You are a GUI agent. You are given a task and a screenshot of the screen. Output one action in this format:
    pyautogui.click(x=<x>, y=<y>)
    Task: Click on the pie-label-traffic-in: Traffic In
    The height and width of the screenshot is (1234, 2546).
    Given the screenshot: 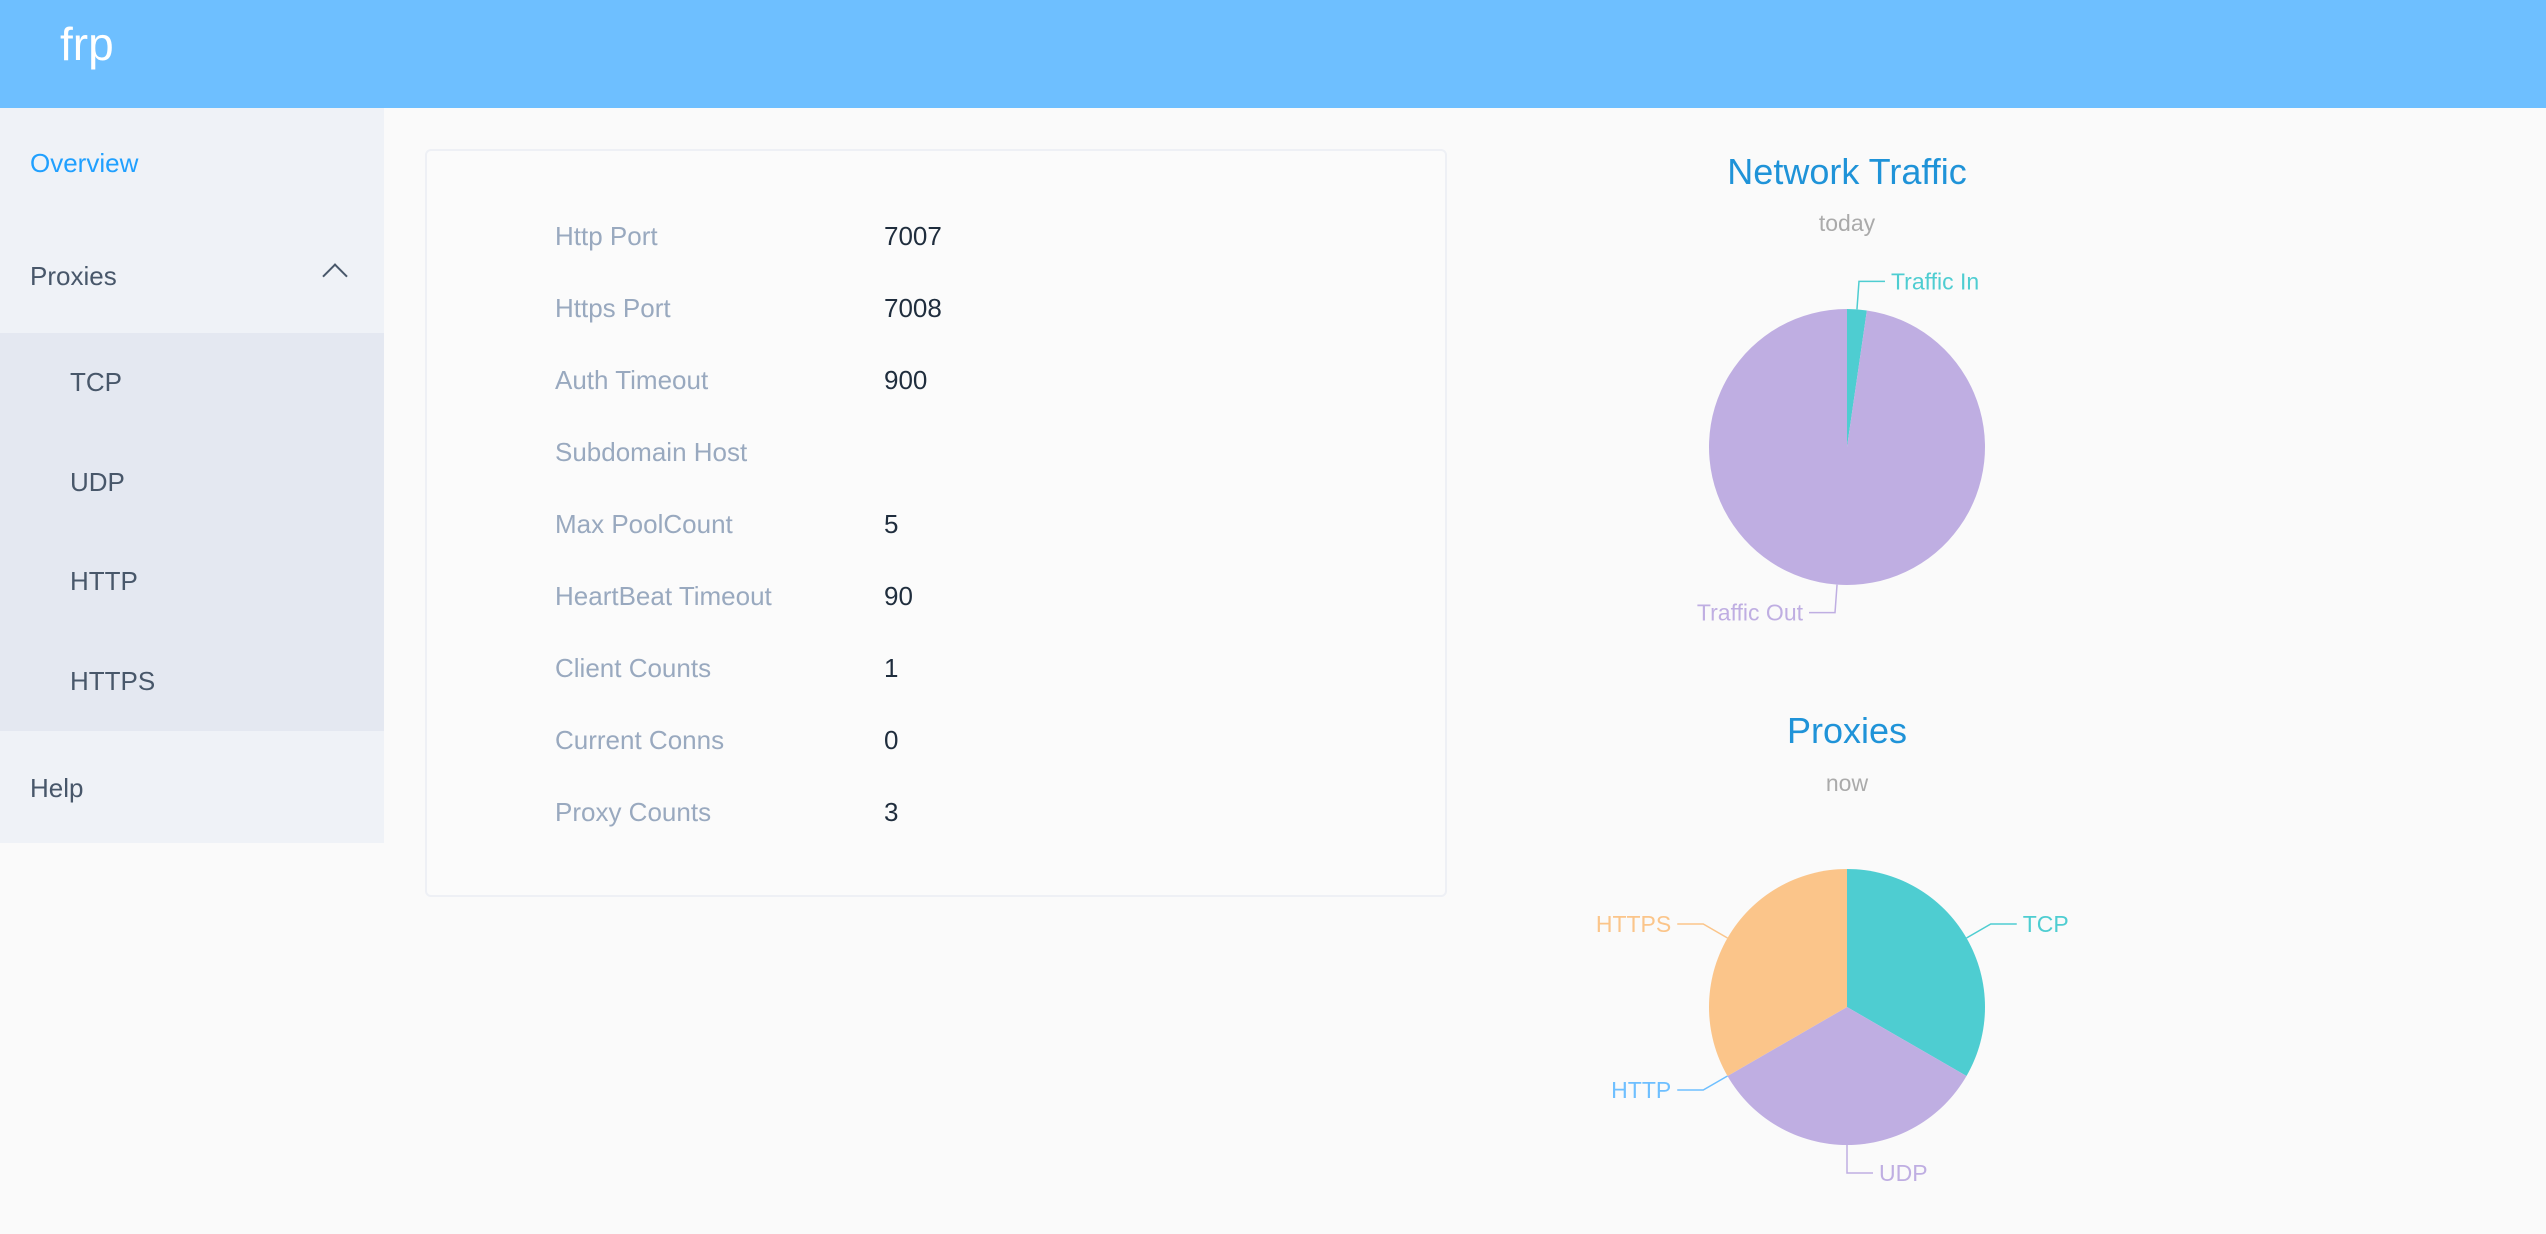 What is the action you would take?
    pyautogui.click(x=1935, y=281)
    